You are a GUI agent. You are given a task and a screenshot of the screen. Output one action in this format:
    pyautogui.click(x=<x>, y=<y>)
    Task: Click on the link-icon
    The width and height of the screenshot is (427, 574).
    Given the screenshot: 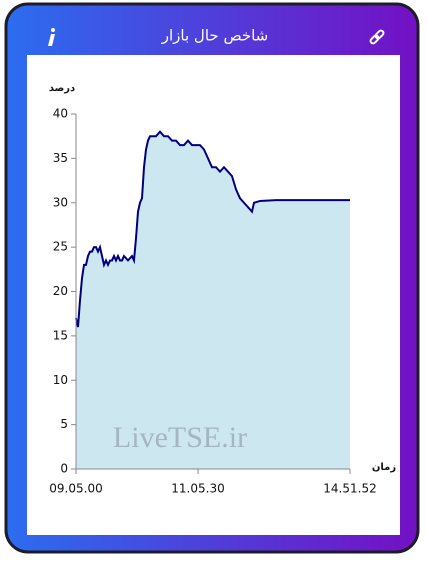 What is the action you would take?
    pyautogui.click(x=377, y=37)
    